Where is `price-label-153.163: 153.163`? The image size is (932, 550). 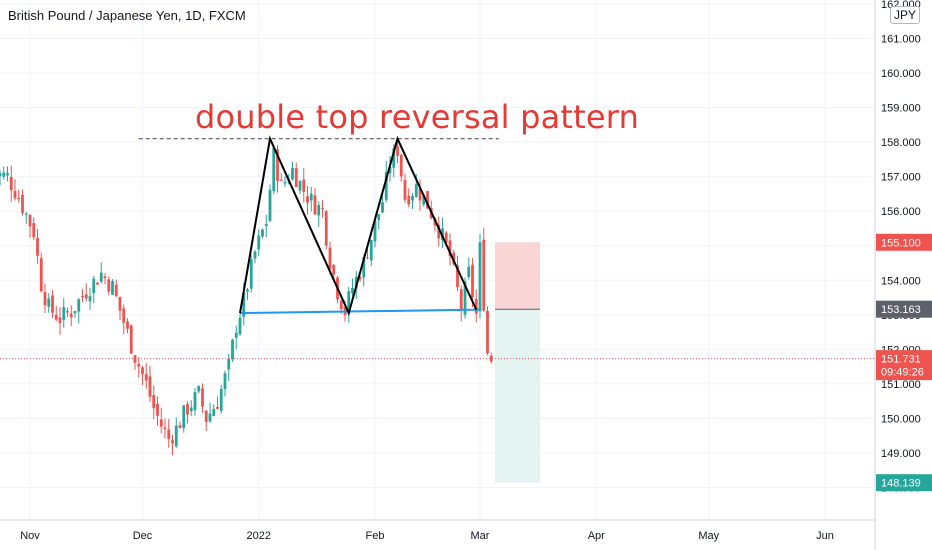 price-label-153.163: 153.163 is located at coordinates (901, 310).